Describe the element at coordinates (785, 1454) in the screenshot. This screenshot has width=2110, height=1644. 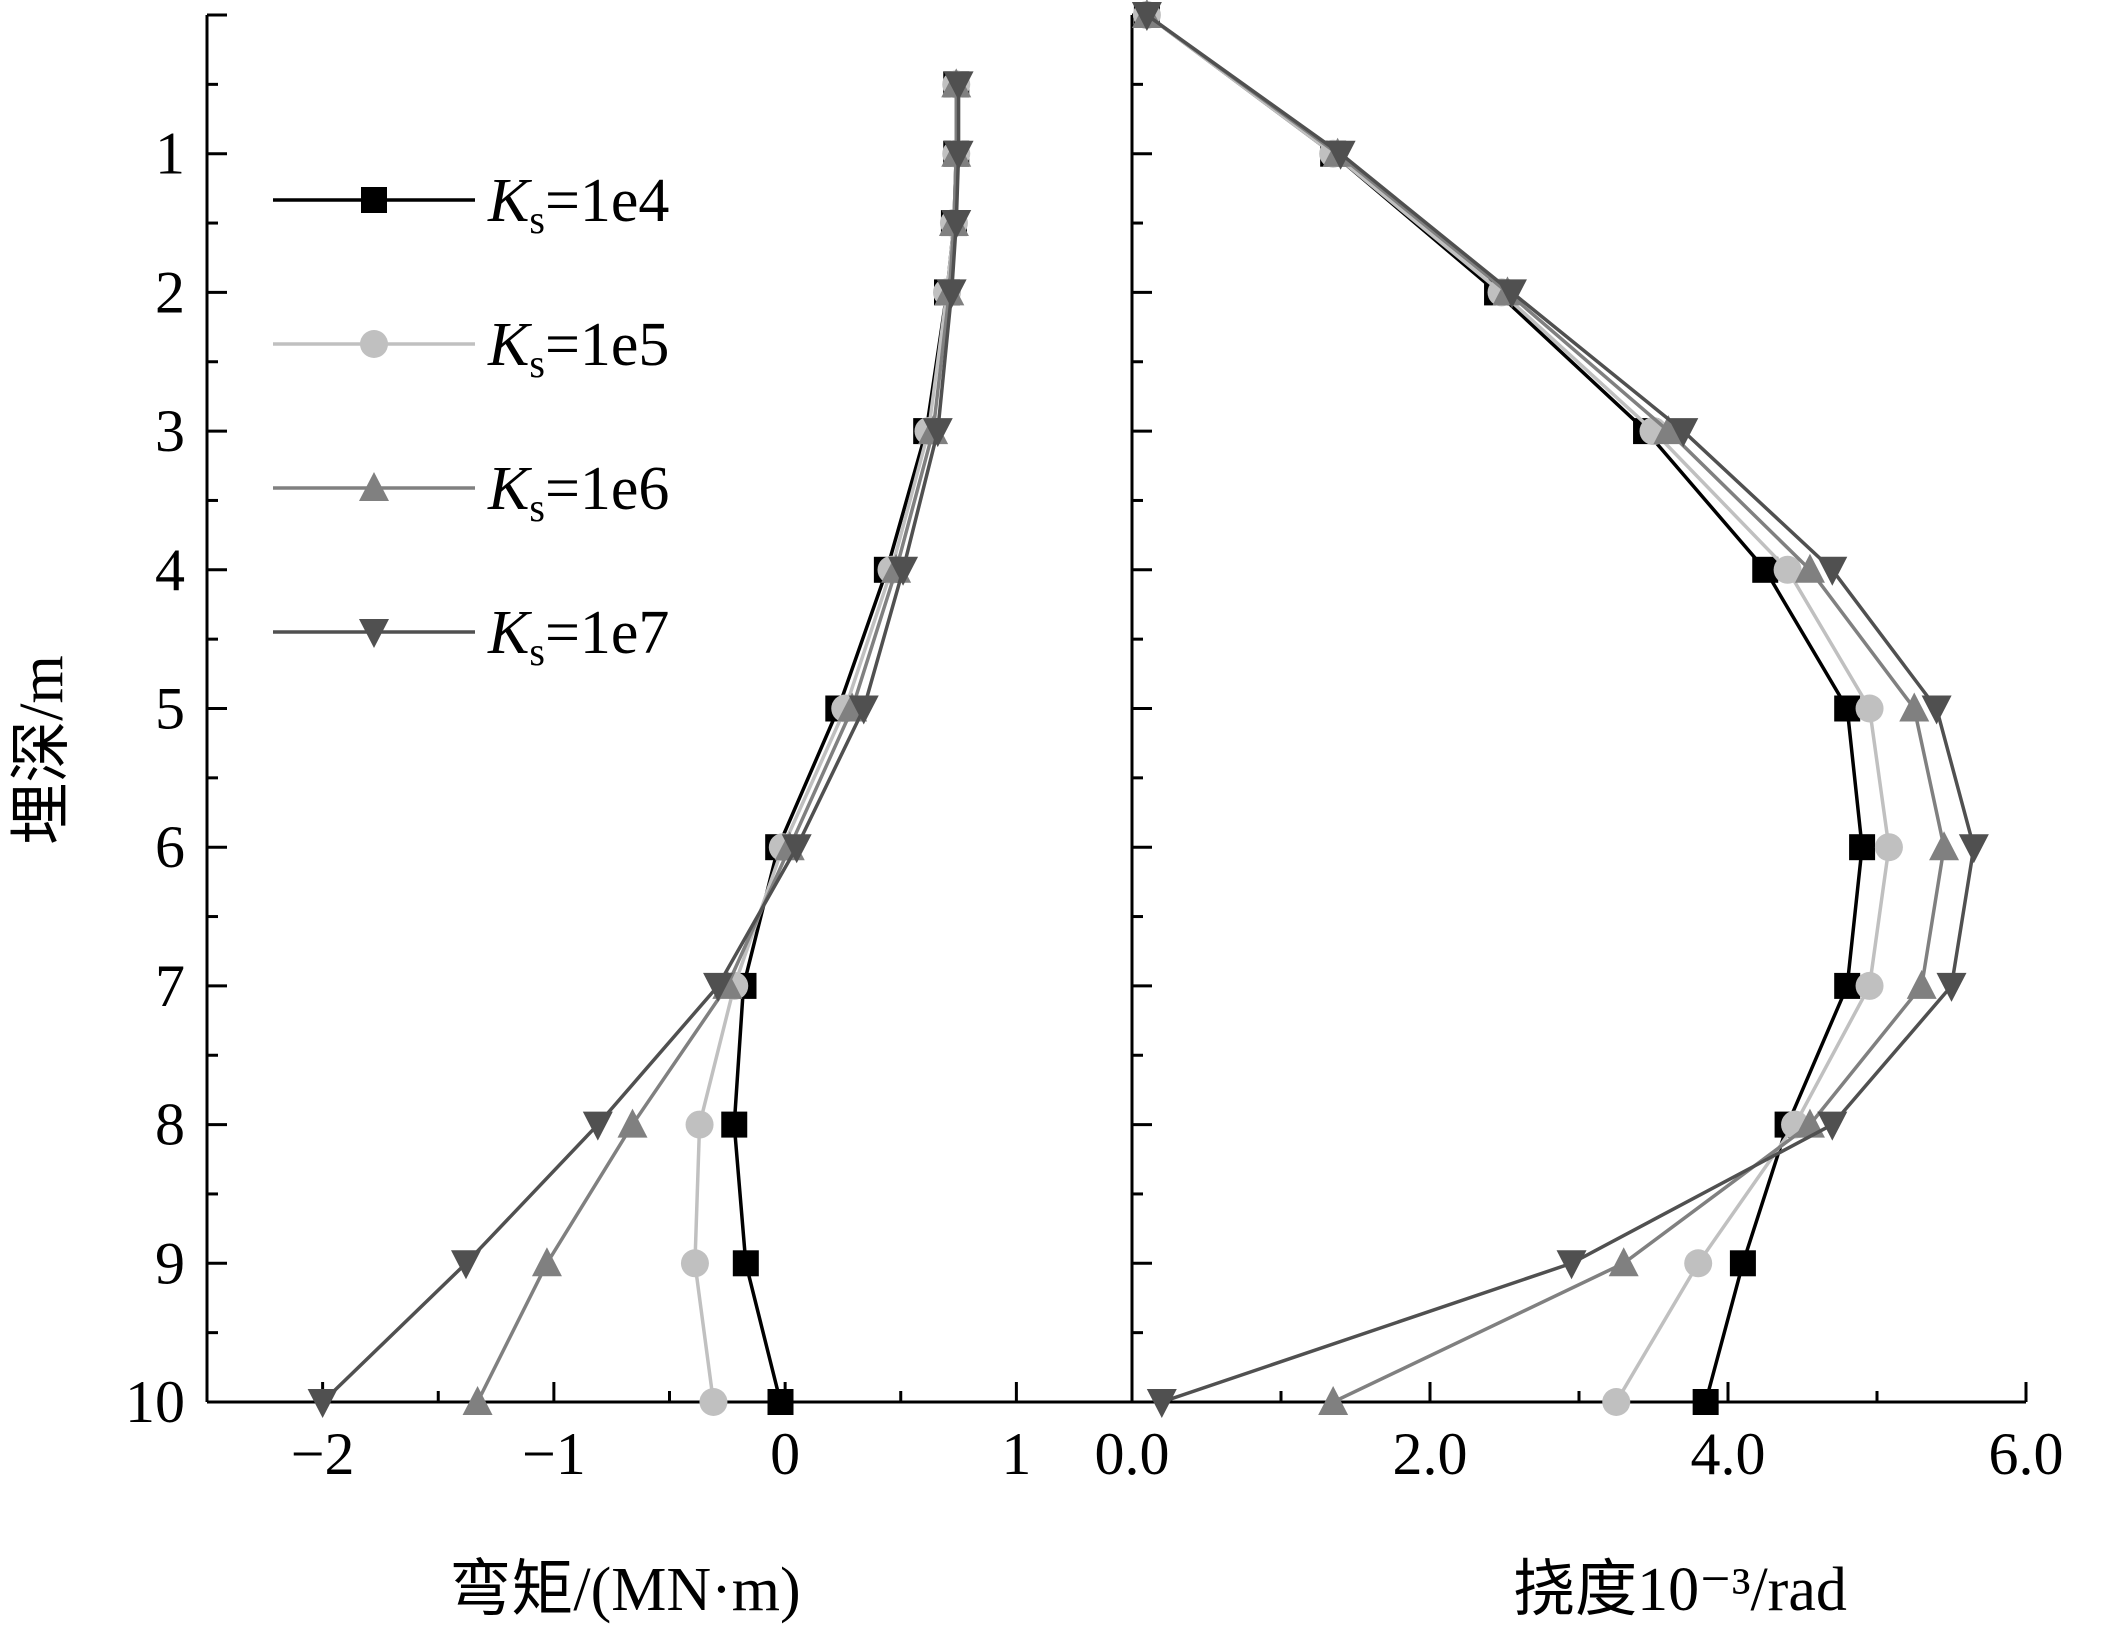
I see `x-tick-label: 0` at that location.